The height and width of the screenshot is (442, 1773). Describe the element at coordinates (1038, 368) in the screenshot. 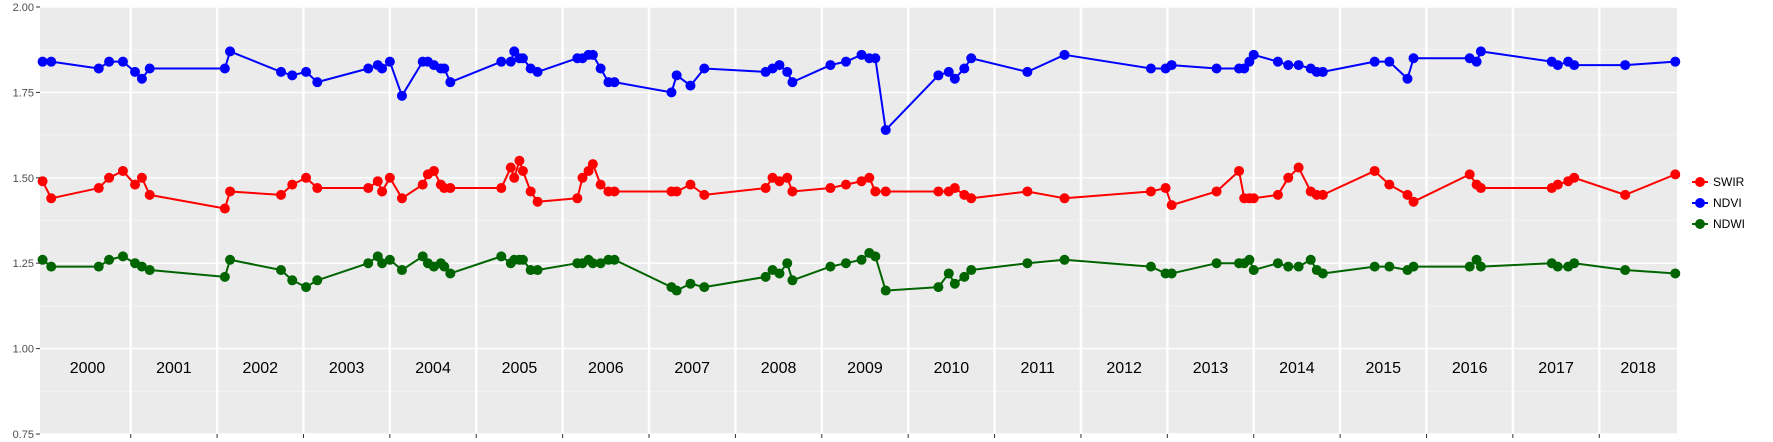

I see `year-label: 2011` at that location.